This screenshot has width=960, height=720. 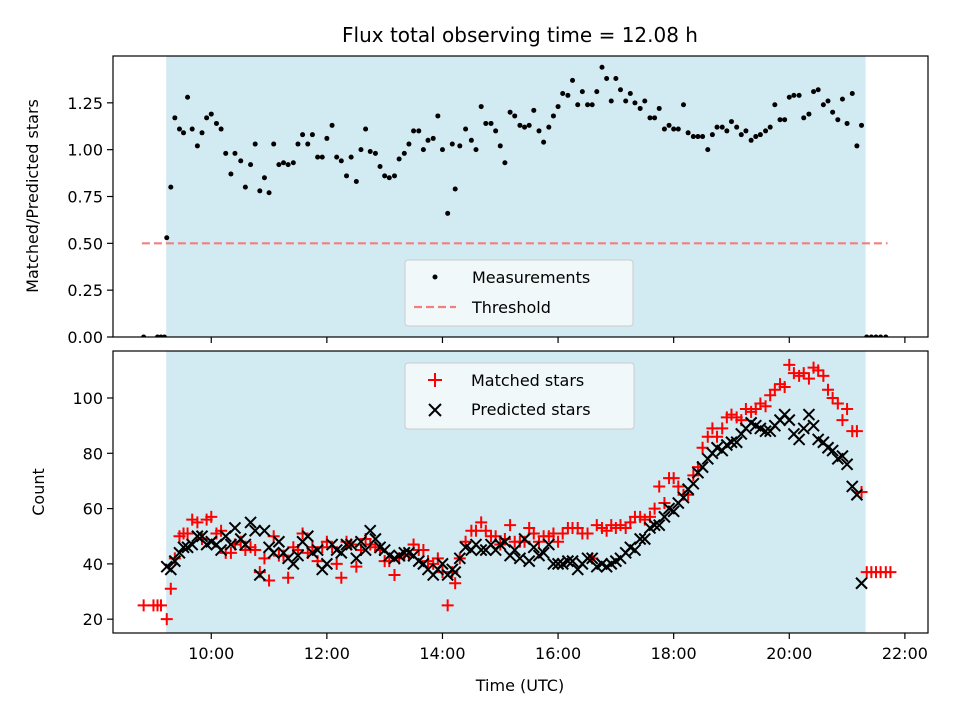 What do you see at coordinates (435, 277) in the screenshot?
I see `legend-measurements-marker` at bounding box center [435, 277].